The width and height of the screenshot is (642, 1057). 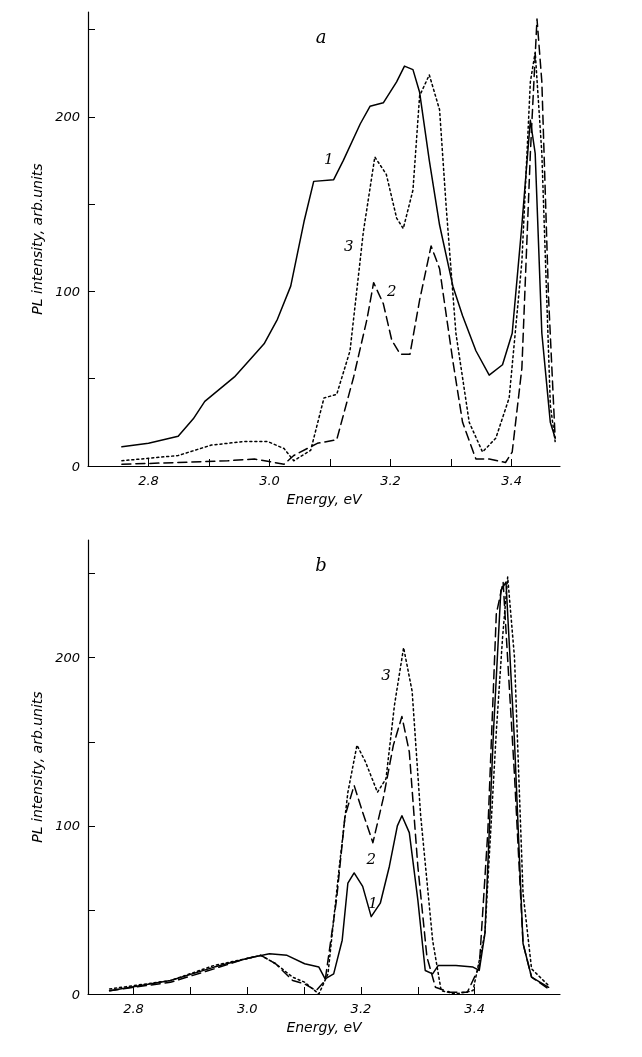 I want to click on text: a, so click(x=321, y=36).